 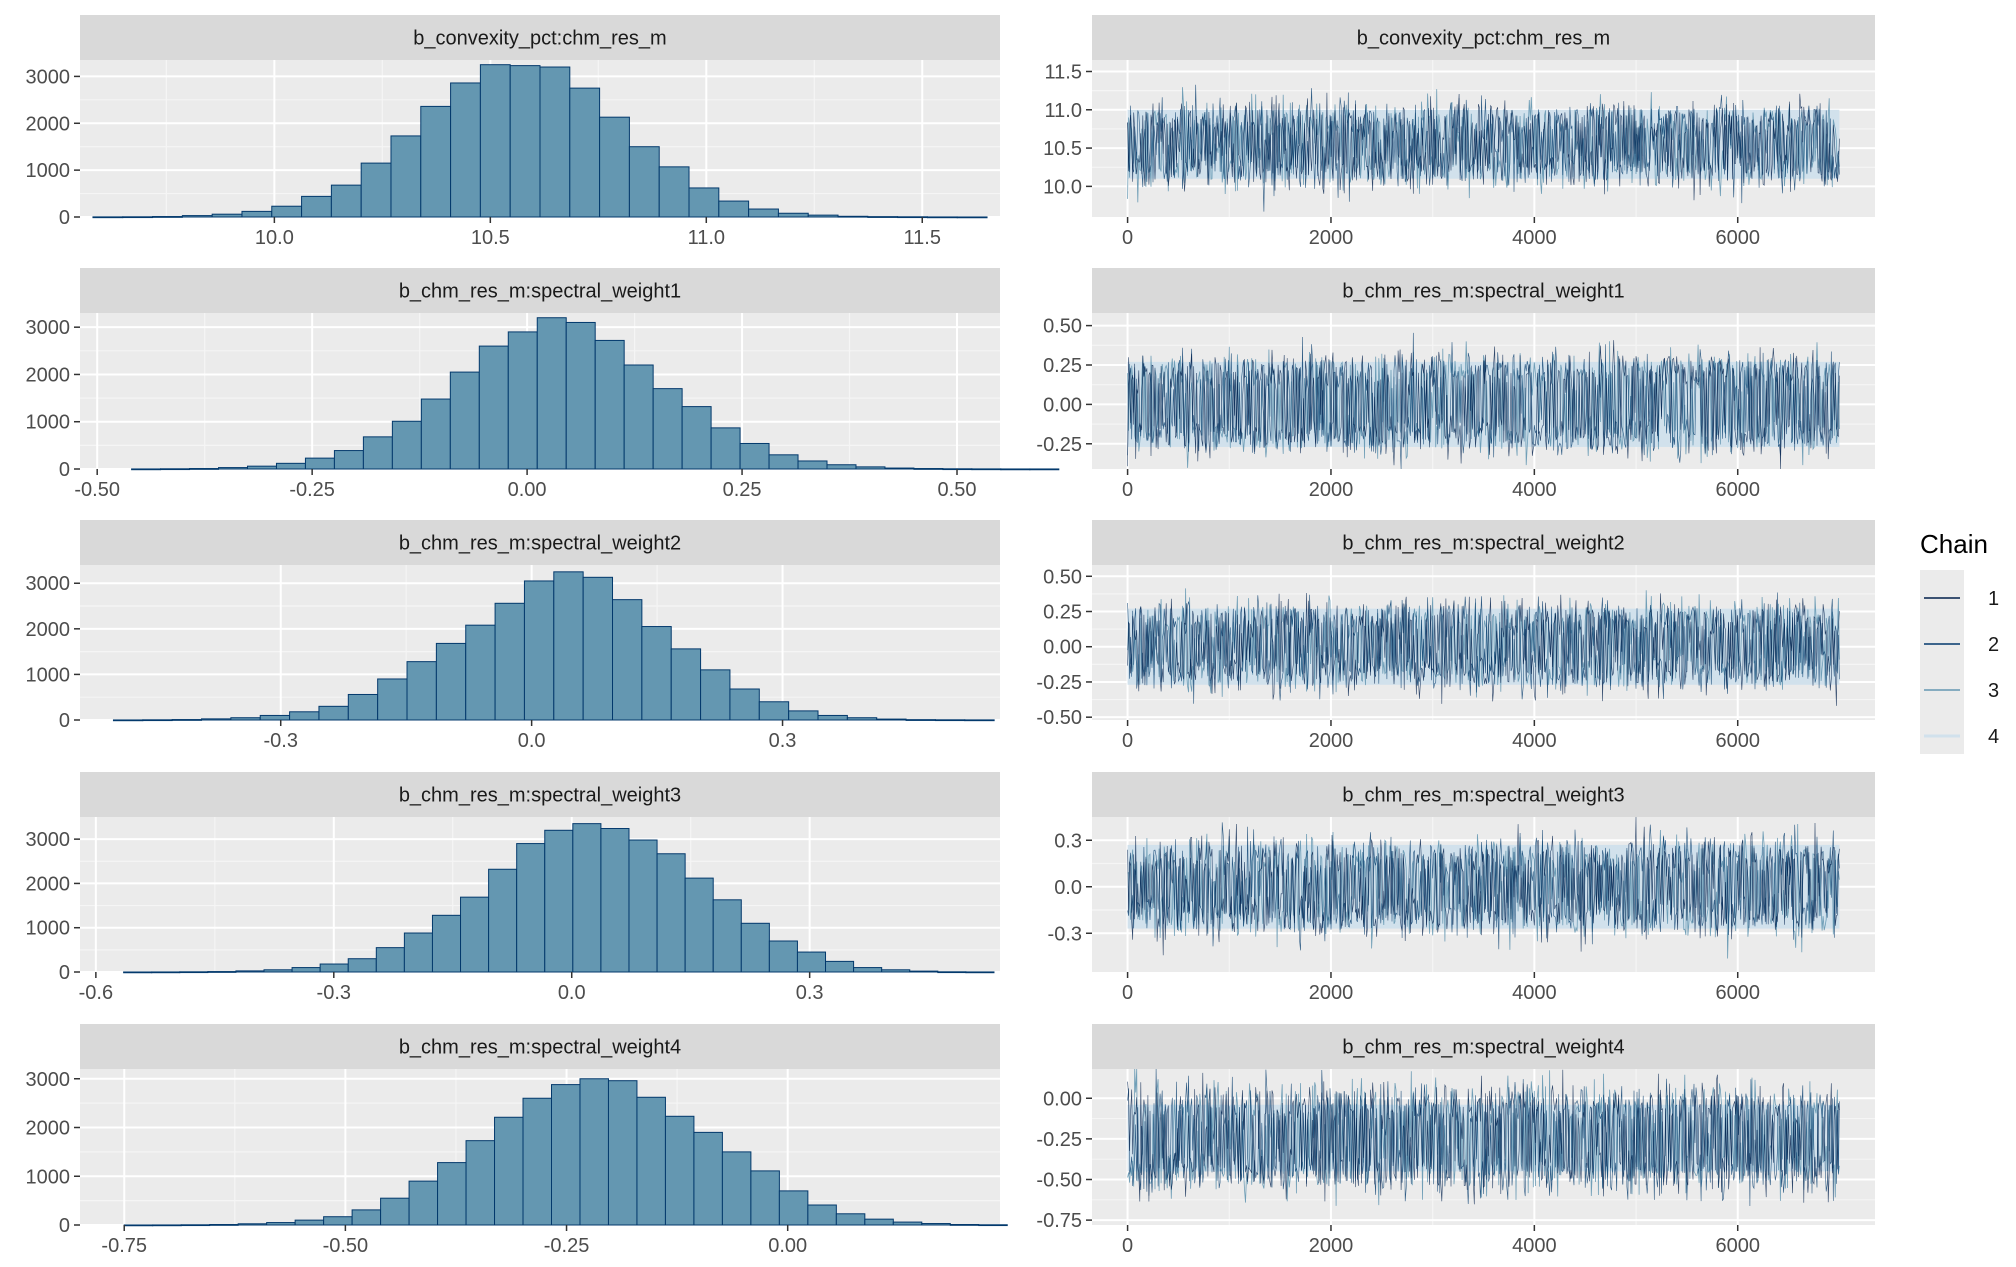 What do you see at coordinates (1062, 149) in the screenshot?
I see `y-tick-label: 10.5` at bounding box center [1062, 149].